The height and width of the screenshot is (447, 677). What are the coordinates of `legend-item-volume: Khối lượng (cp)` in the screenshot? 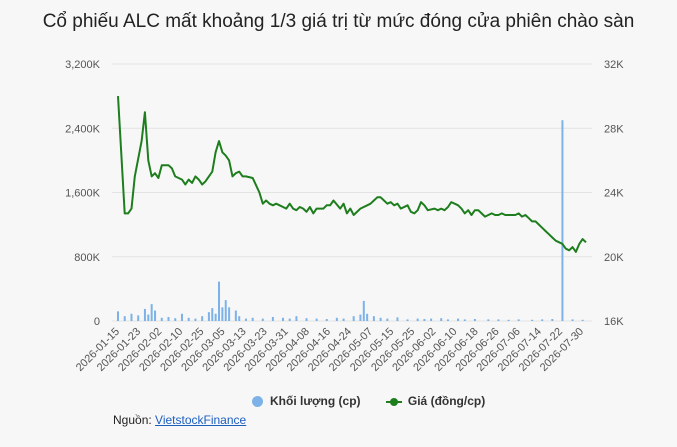 It's located at (306, 401).